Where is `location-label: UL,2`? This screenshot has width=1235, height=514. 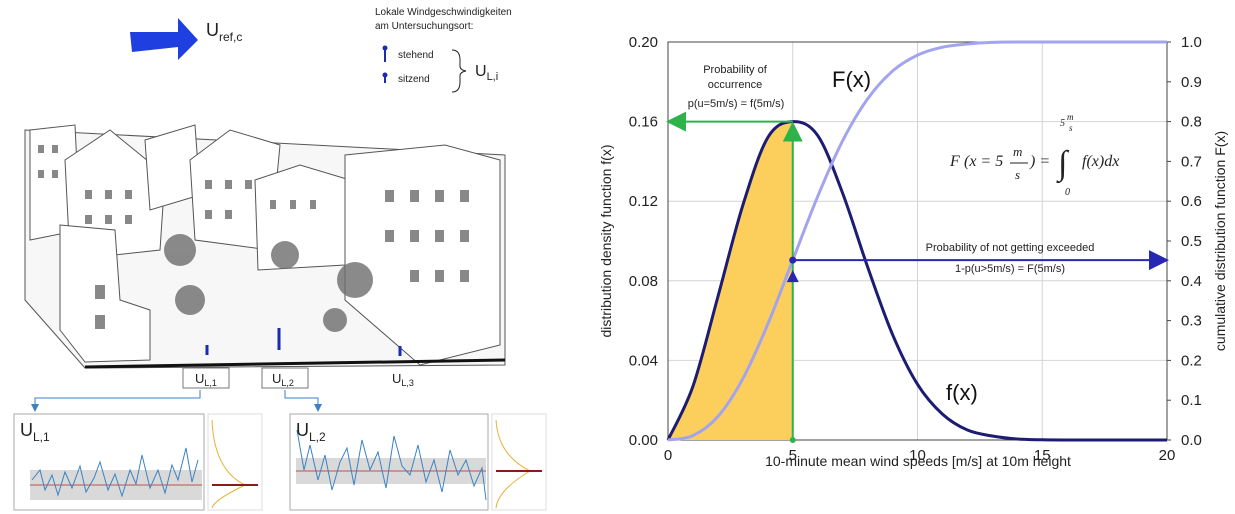 location-label: UL,2 is located at coordinates (283, 379).